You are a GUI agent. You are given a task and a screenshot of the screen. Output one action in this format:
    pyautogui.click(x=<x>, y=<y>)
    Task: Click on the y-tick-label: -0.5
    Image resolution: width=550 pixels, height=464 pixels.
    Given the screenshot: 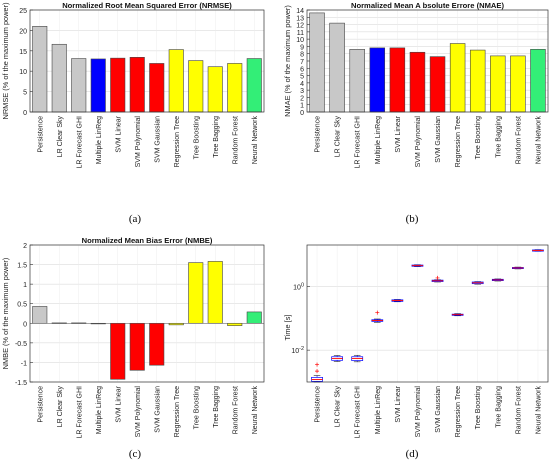 What is the action you would take?
    pyautogui.click(x=21, y=344)
    